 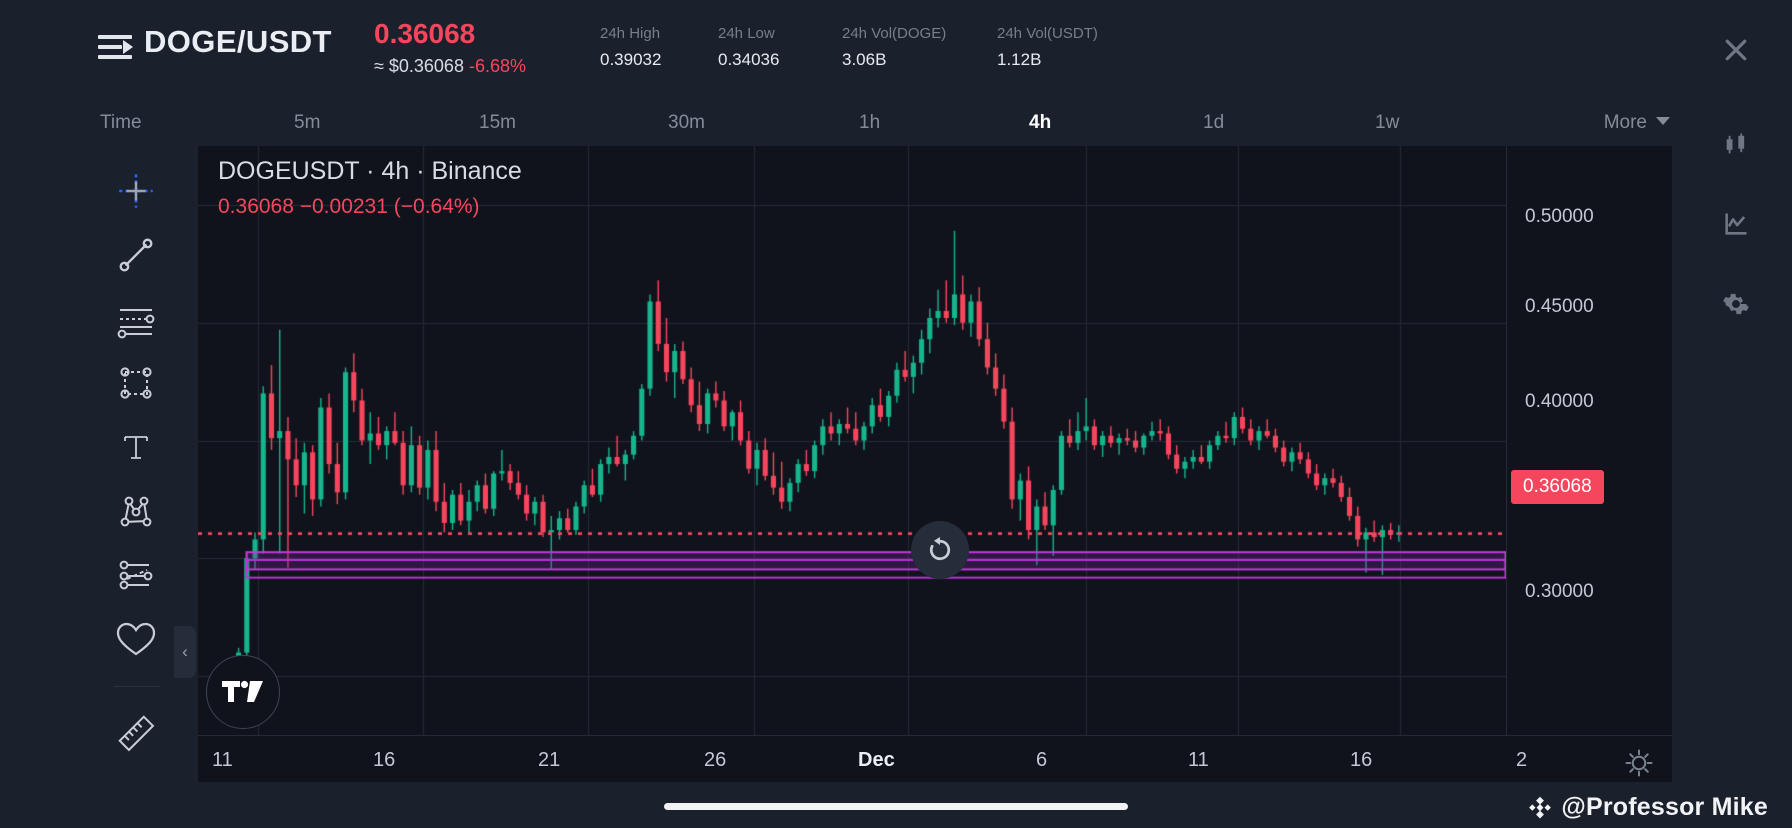 I want to click on price-tick: 0.50000, so click(x=1559, y=216).